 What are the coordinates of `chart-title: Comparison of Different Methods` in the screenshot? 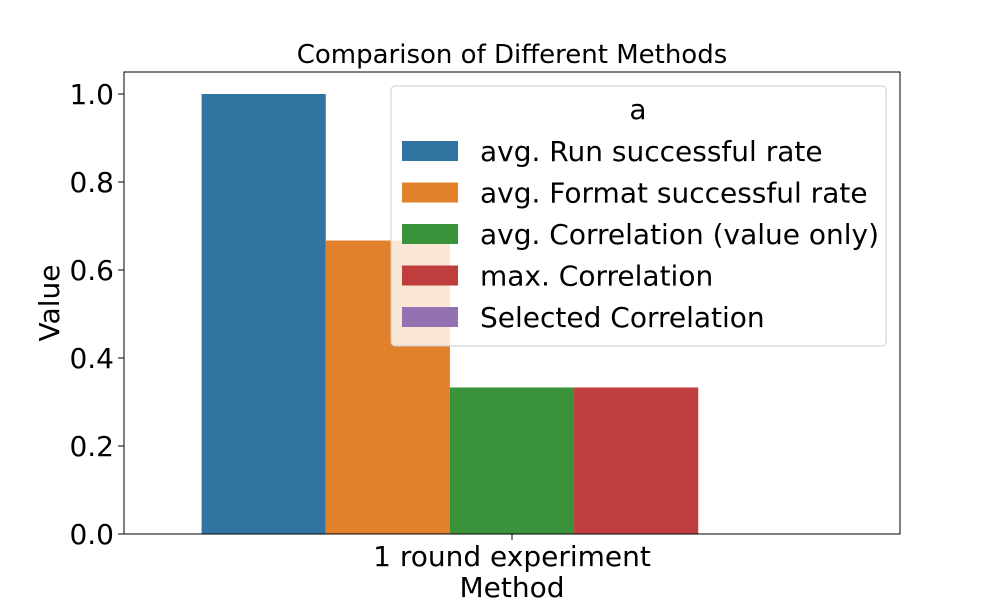 It's located at (512, 55).